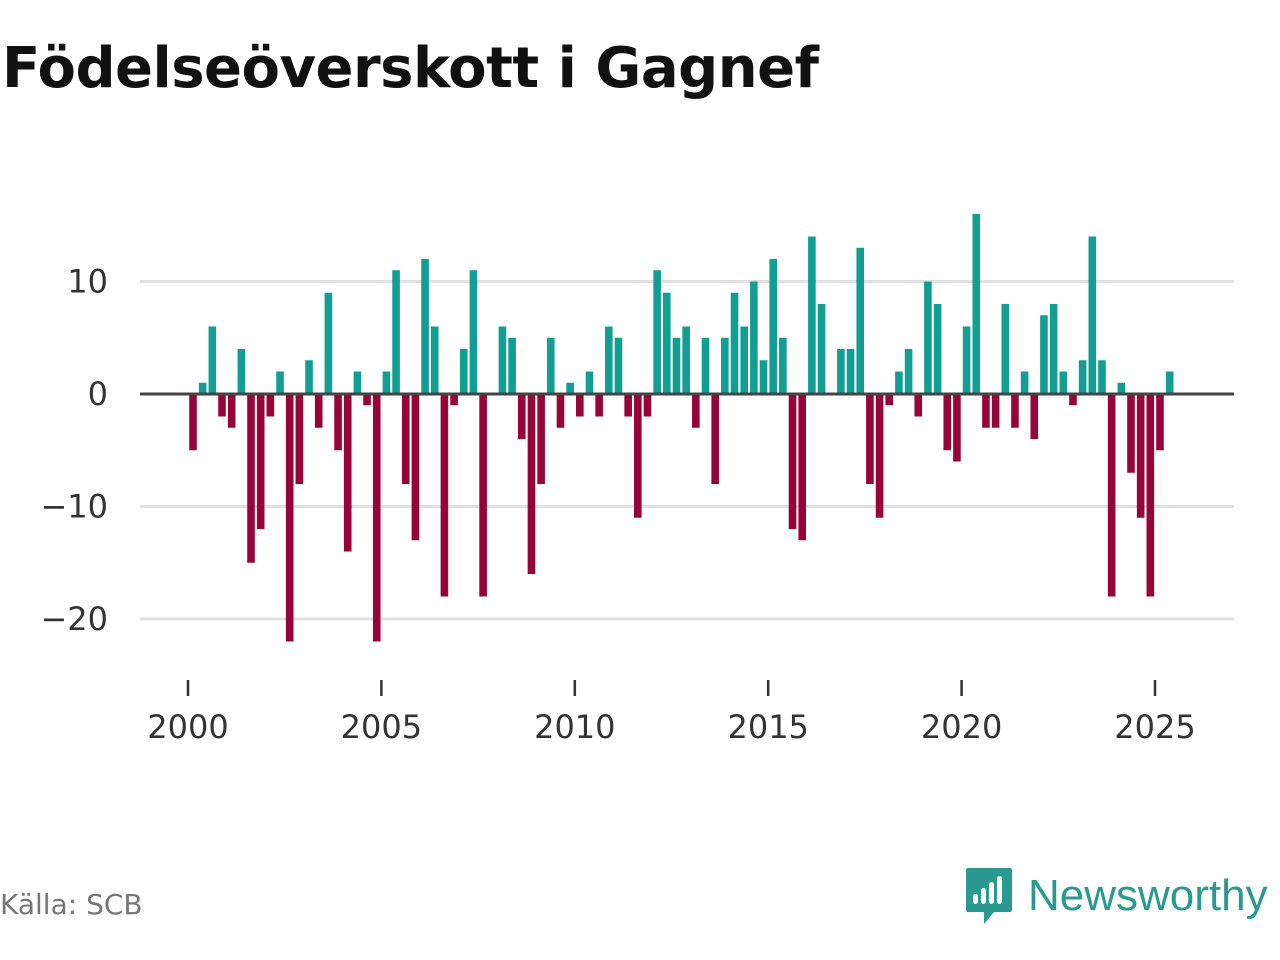 The image size is (1280, 960). I want to click on x-tick-label: 2010, so click(574, 727).